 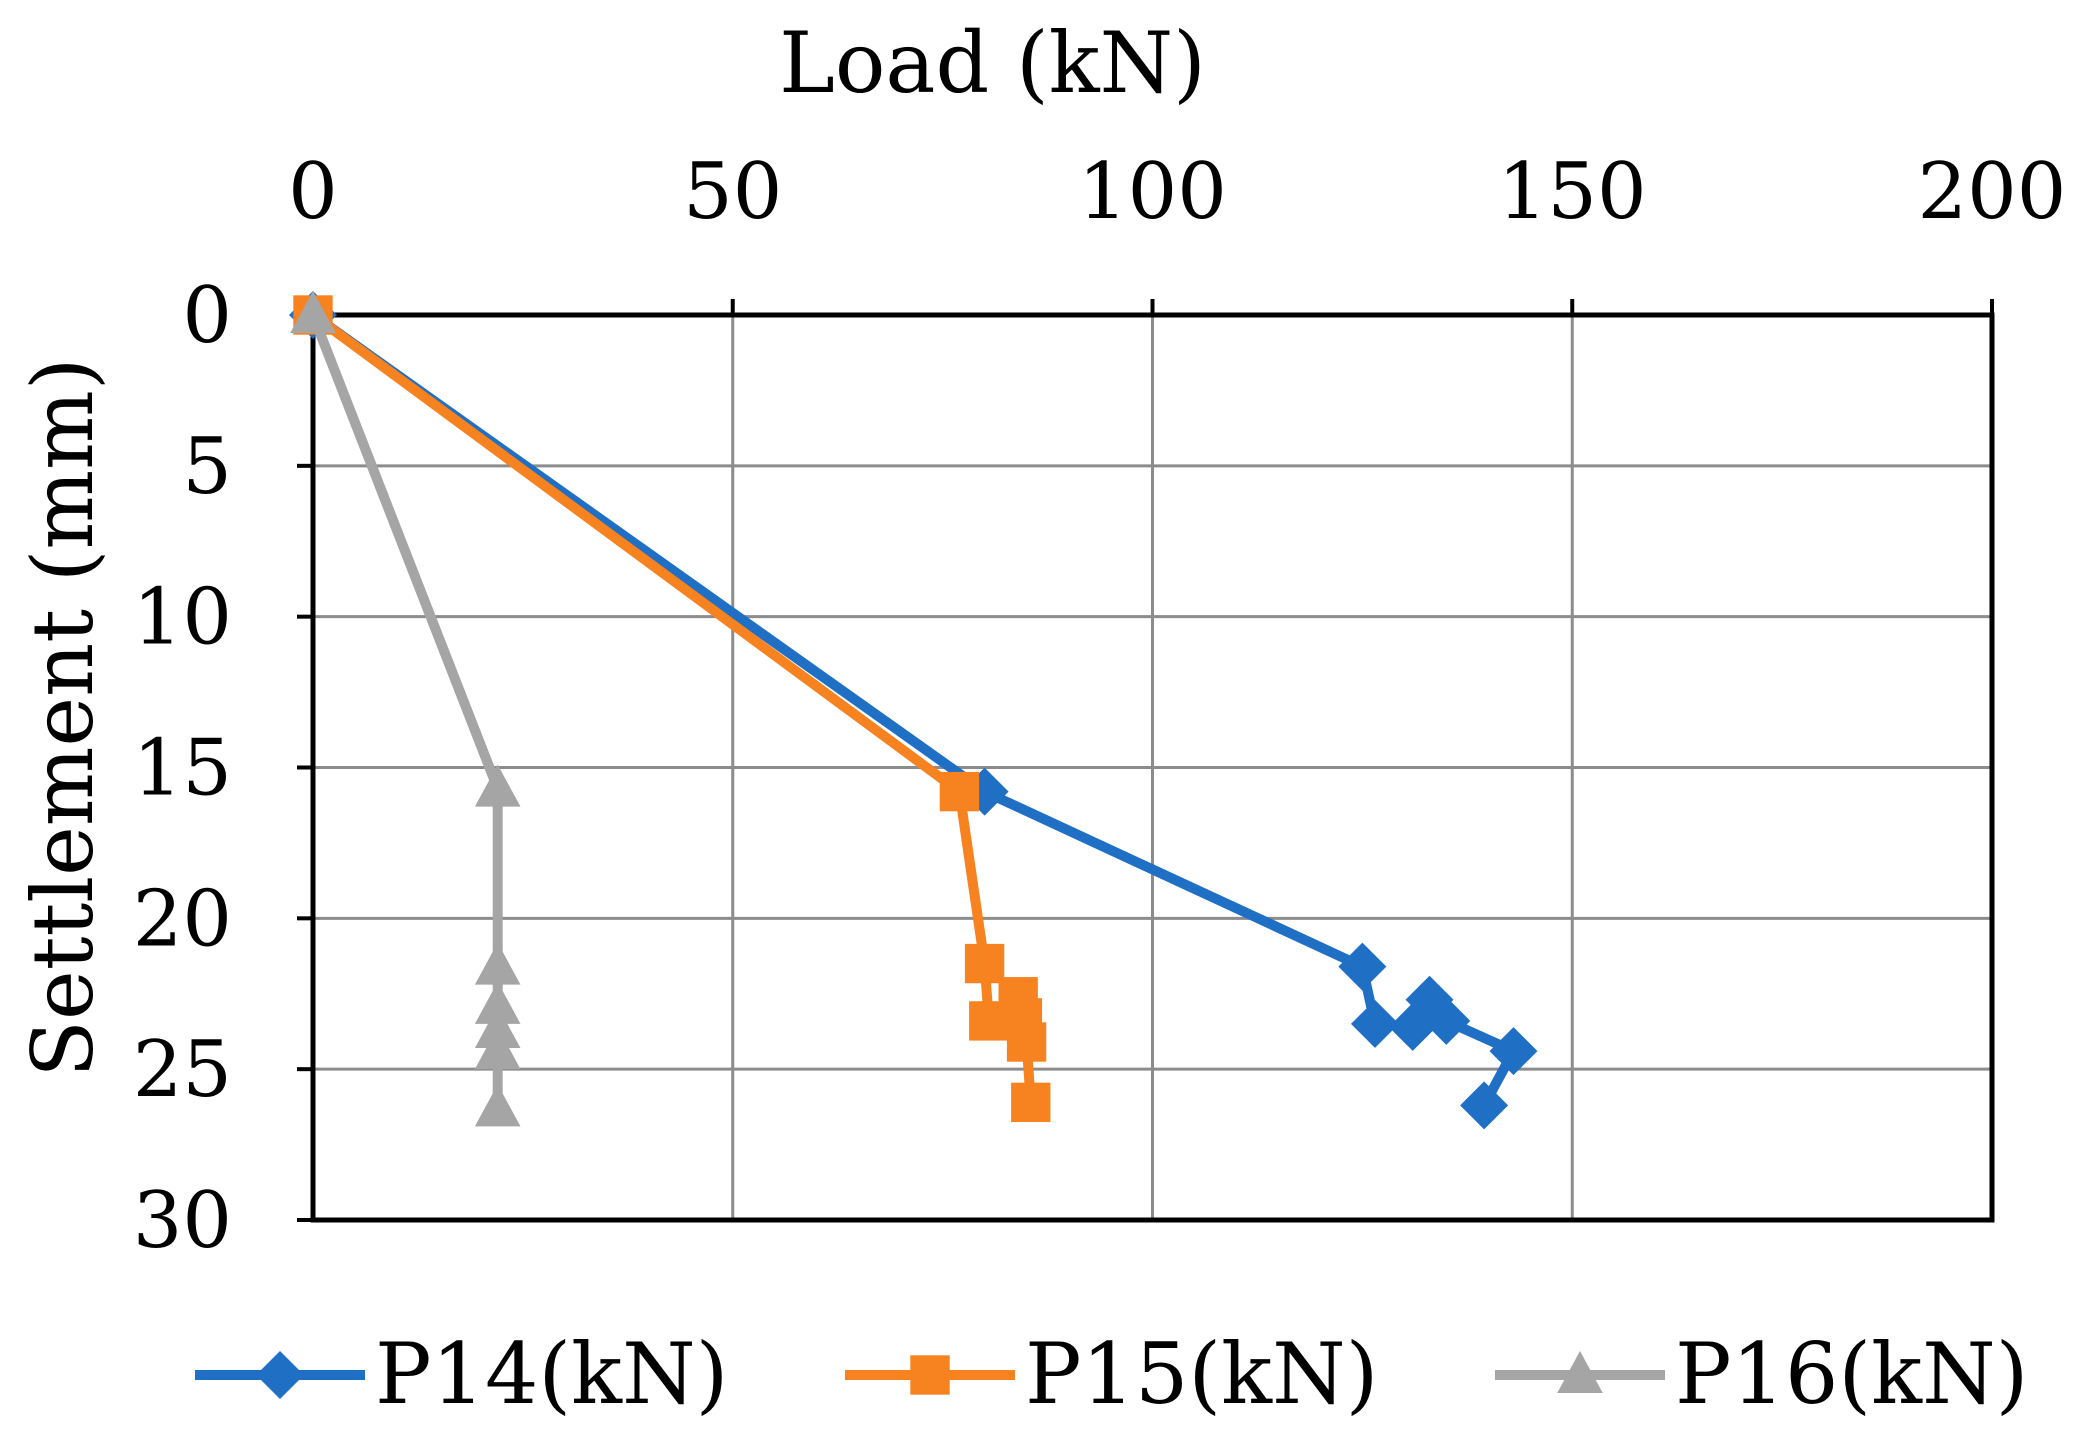 I want to click on y-tick-label: 10, so click(x=182, y=618).